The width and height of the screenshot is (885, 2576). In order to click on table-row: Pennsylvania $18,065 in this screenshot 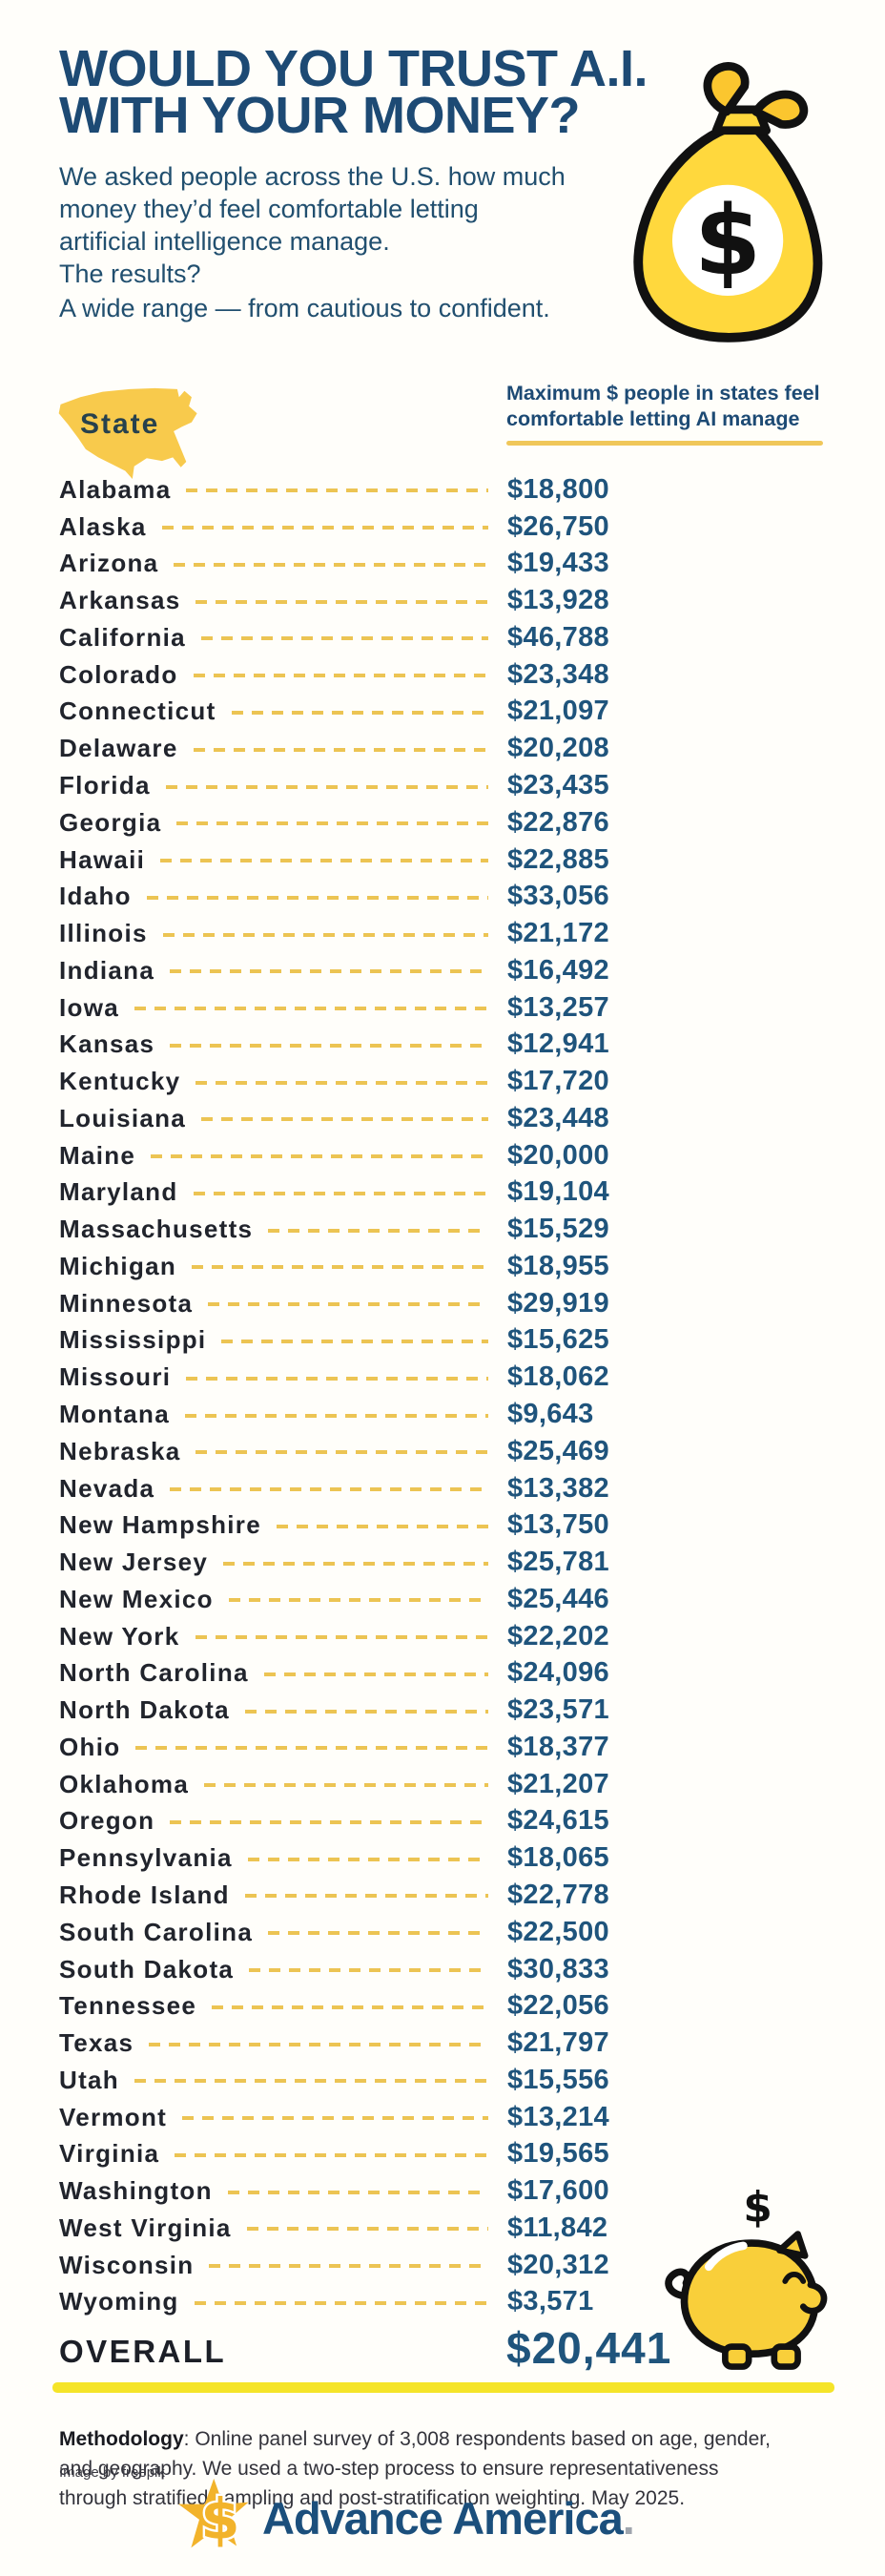, I will do `click(366, 1858)`.